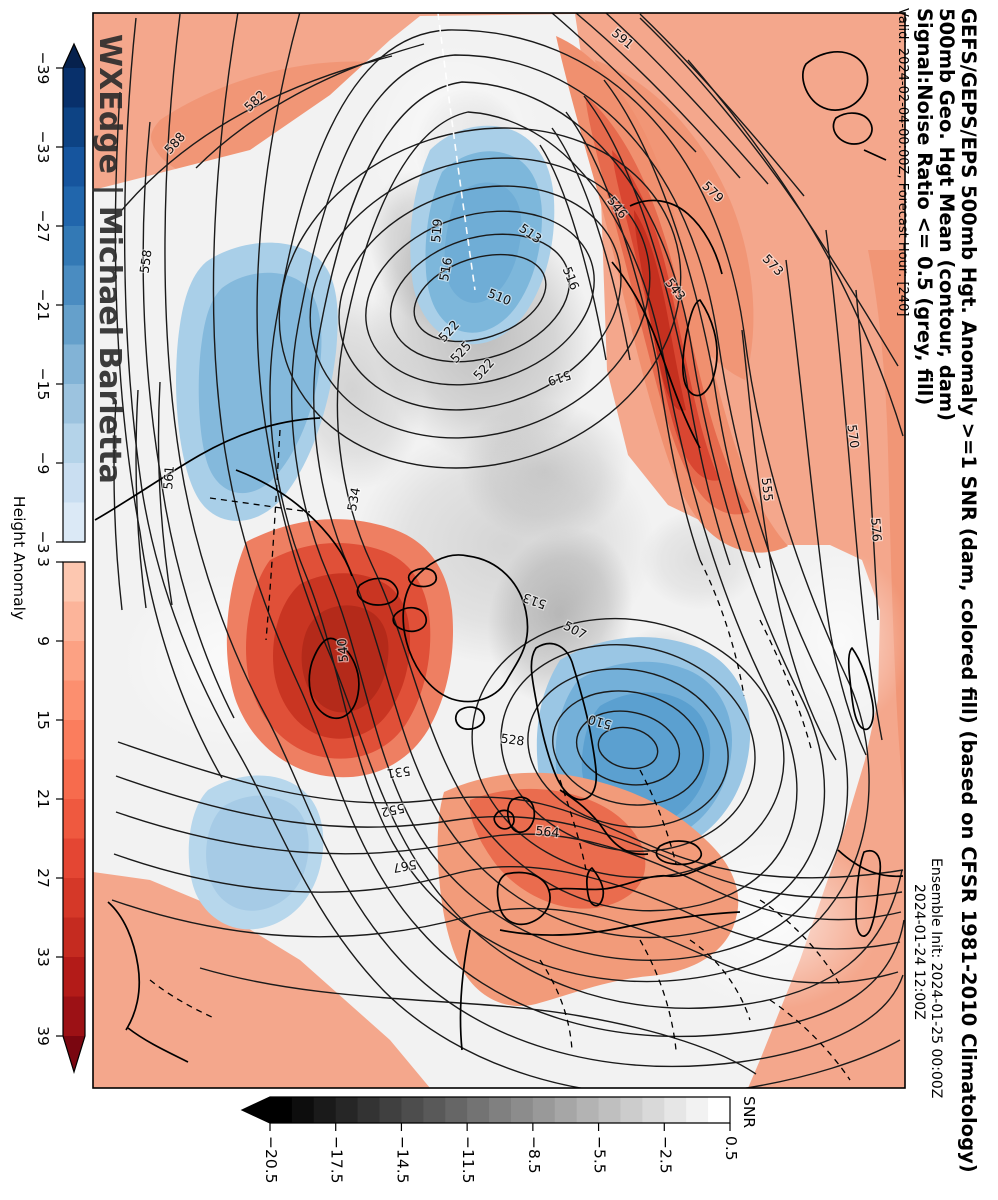 This screenshot has width=998, height=1200. Describe the element at coordinates (43, 957) in the screenshot. I see `svg-text: 33` at that location.